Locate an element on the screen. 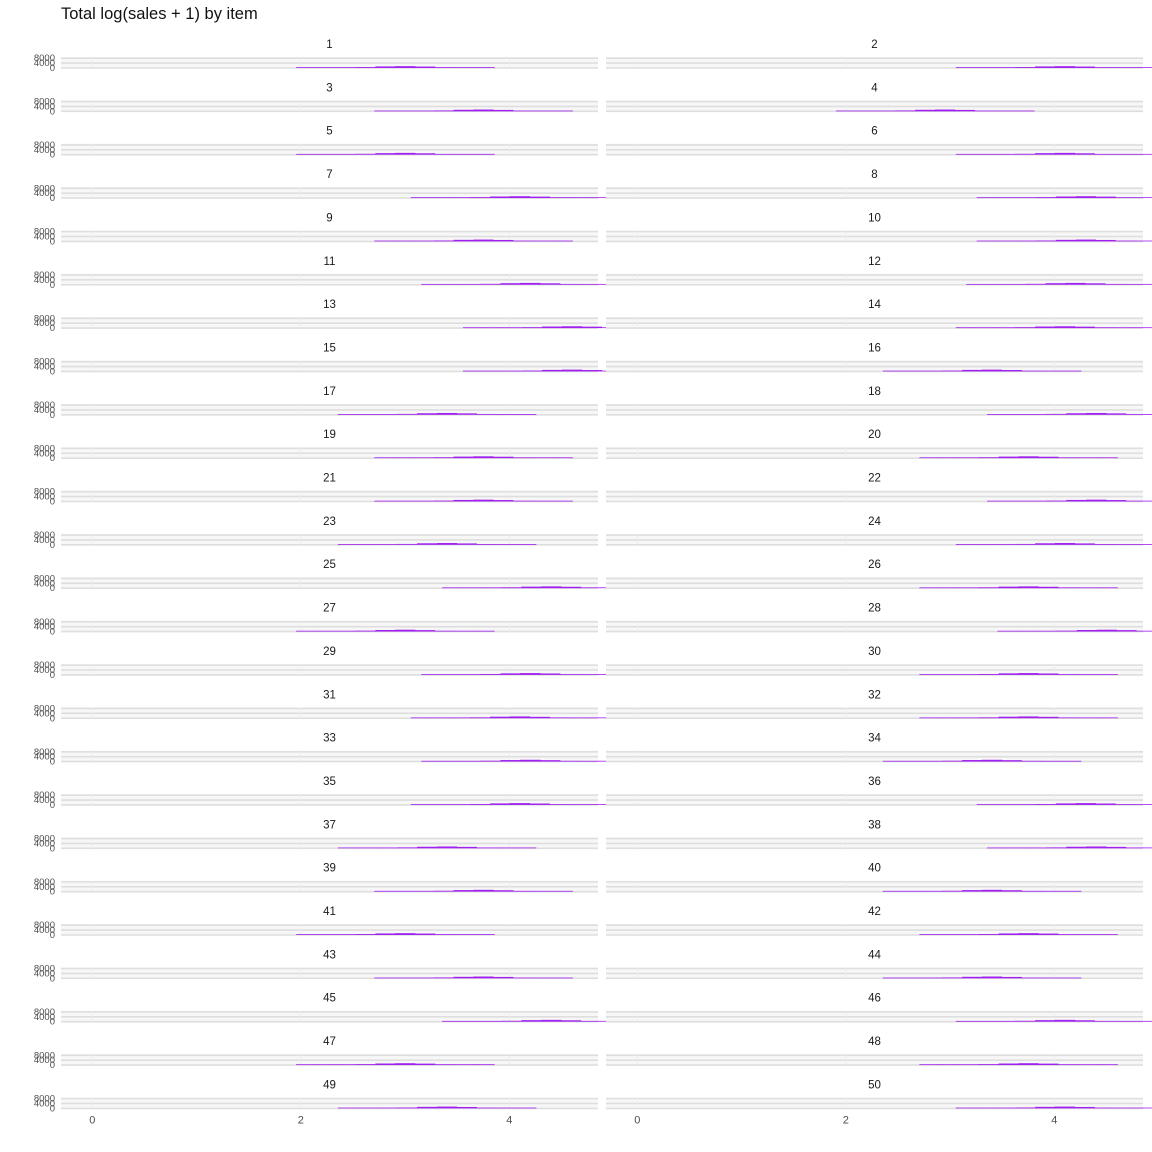 The image size is (1152, 1152). facet-strip-label: 40 is located at coordinates (874, 869).